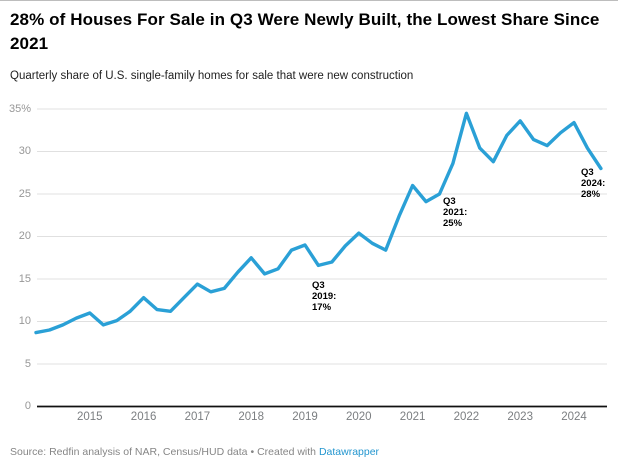 This screenshot has height=467, width=618. What do you see at coordinates (24, 278) in the screenshot?
I see `y-tick-label: 15` at bounding box center [24, 278].